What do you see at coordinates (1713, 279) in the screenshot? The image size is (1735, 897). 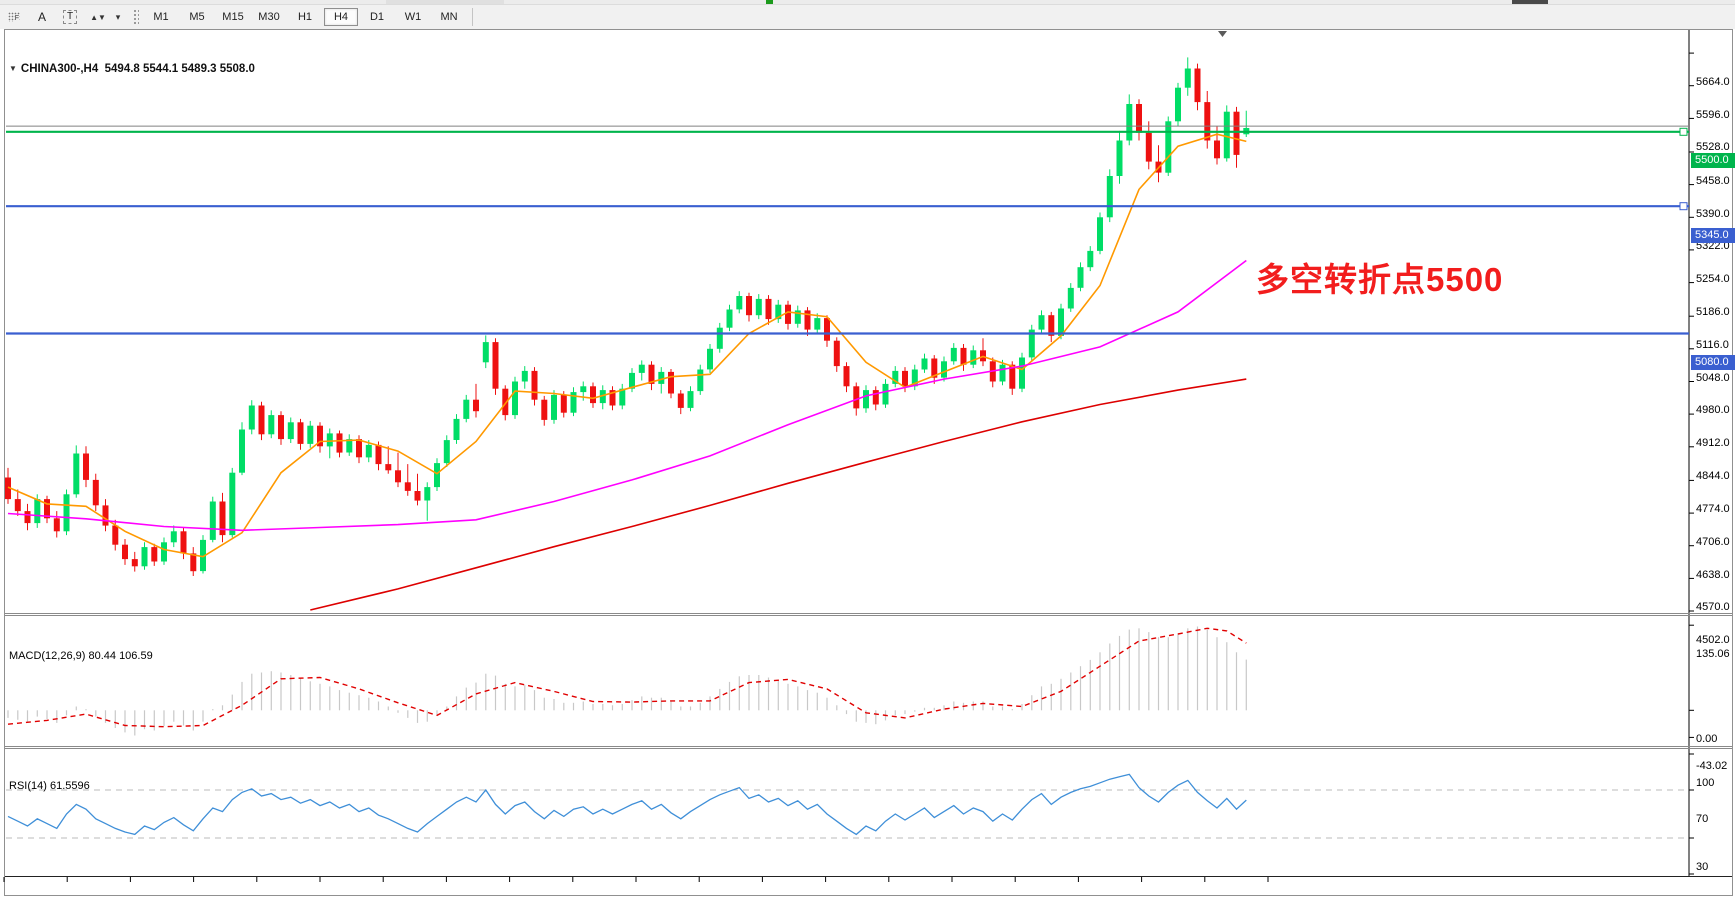 I see `price-axis-label: 5254.0` at bounding box center [1713, 279].